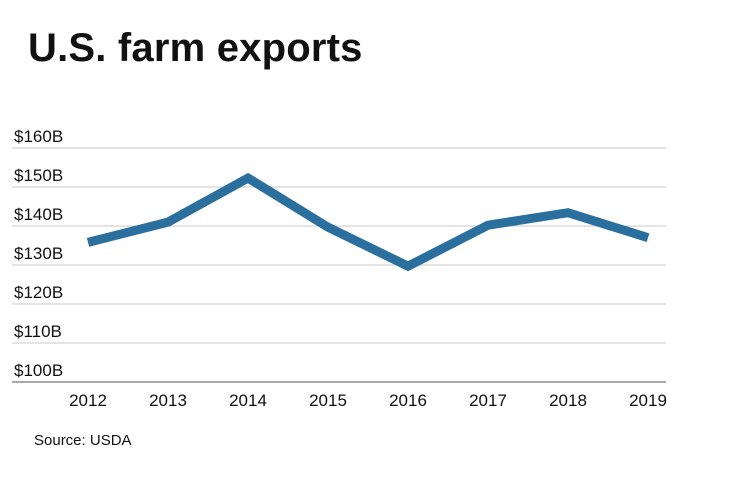 This screenshot has height=482, width=740. Describe the element at coordinates (38, 175) in the screenshot. I see `y-tick-label-150: $150B` at that location.